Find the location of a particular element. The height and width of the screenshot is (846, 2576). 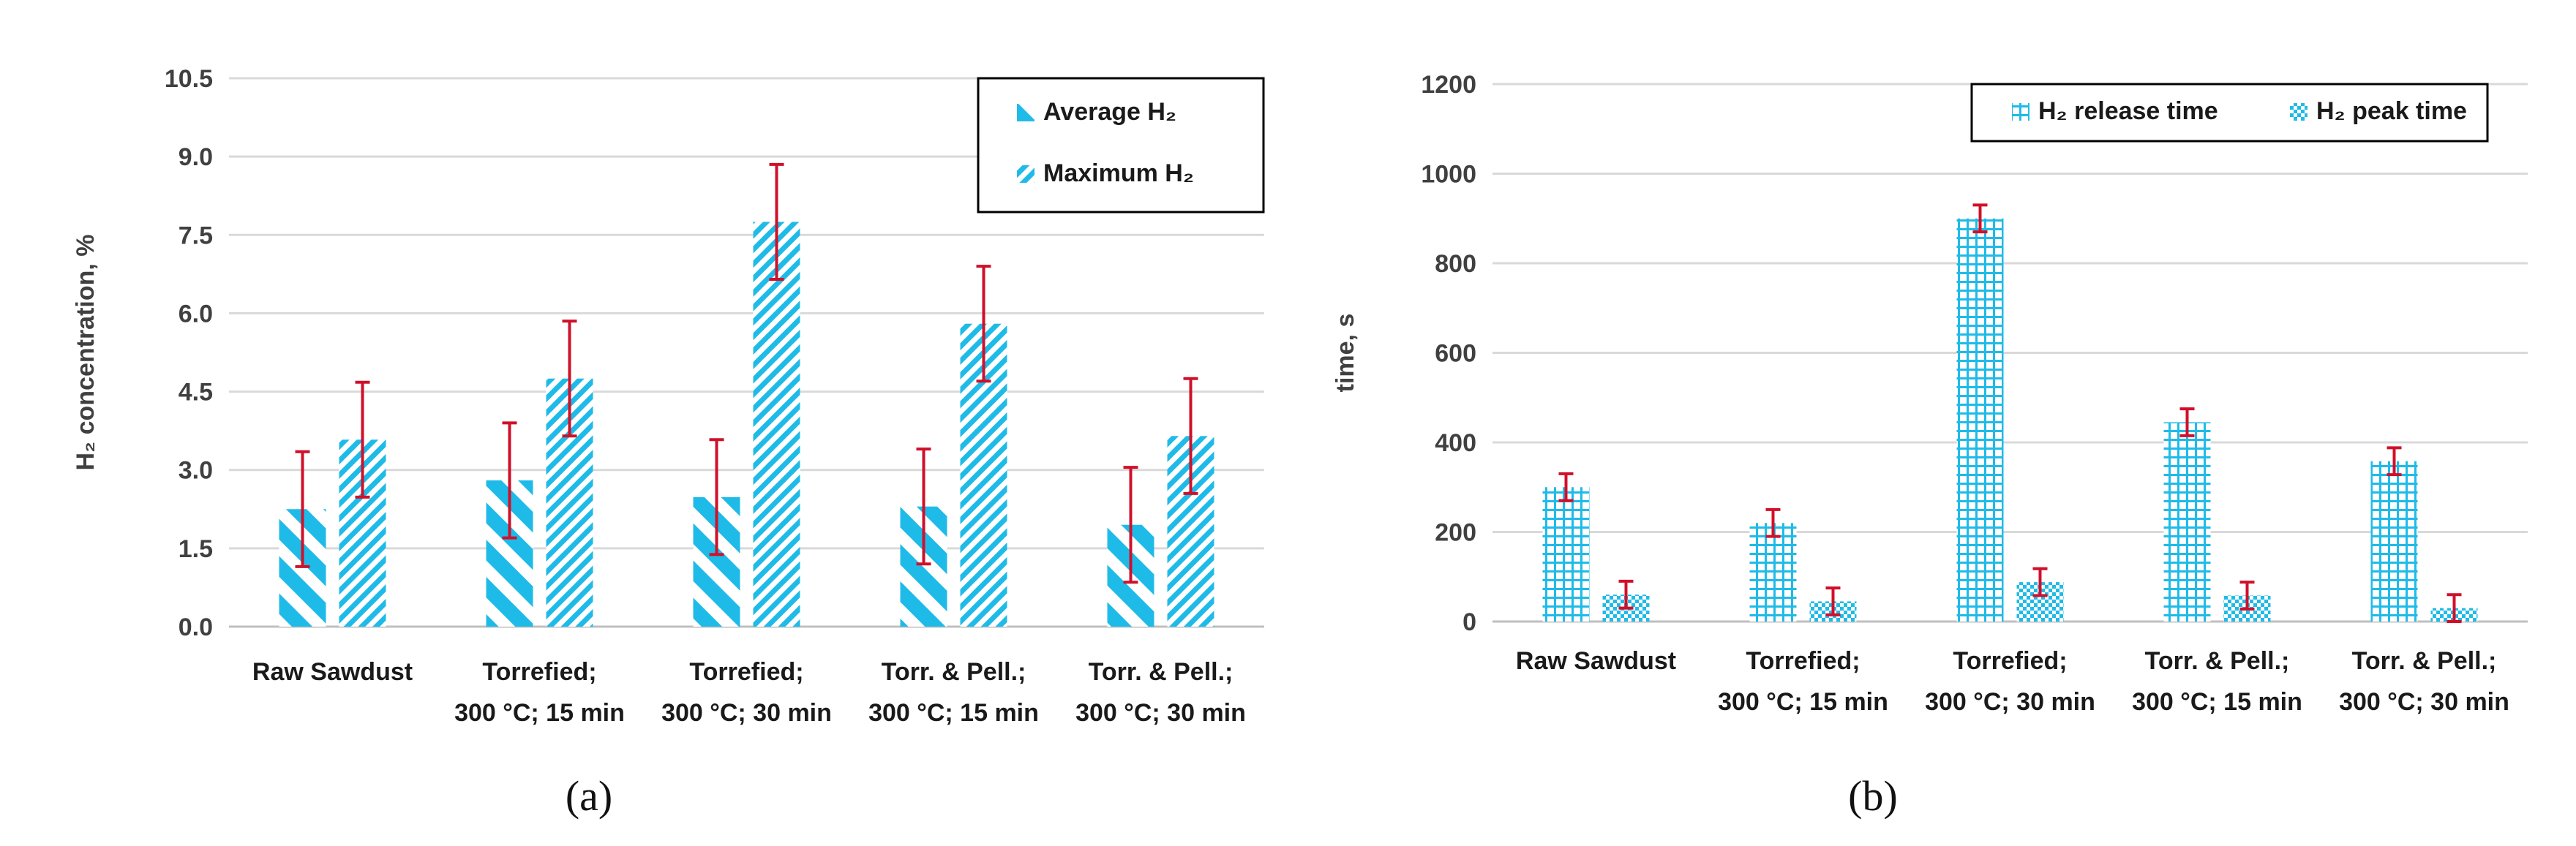

y-tick-label: 0 is located at coordinates (1469, 622).